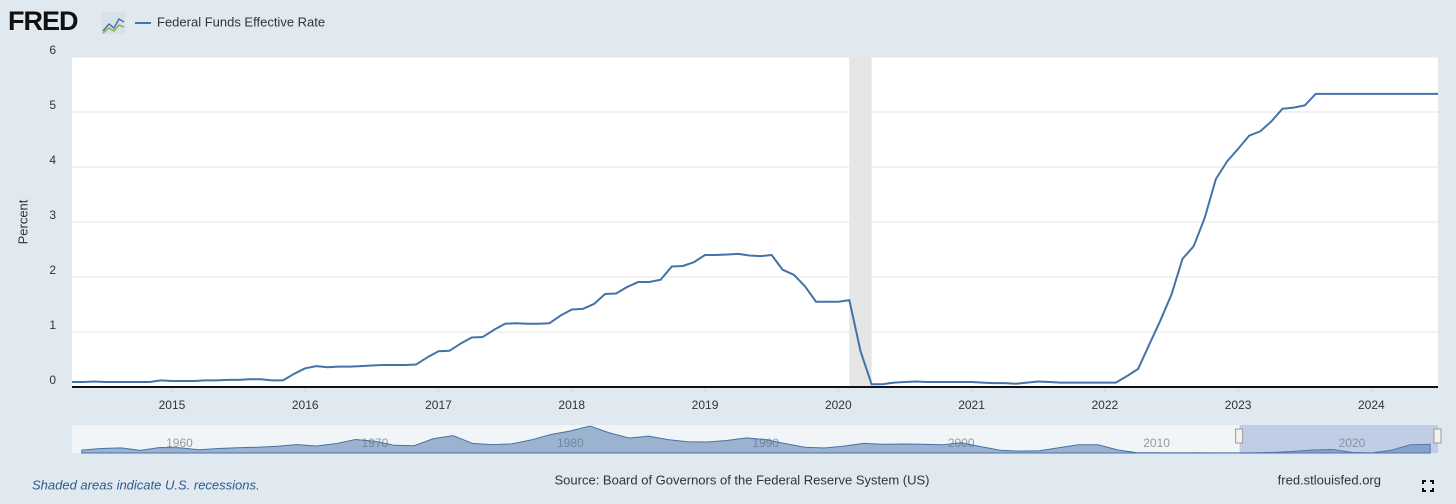  What do you see at coordinates (52, 160) in the screenshot?
I see `y-tick-label: 4` at bounding box center [52, 160].